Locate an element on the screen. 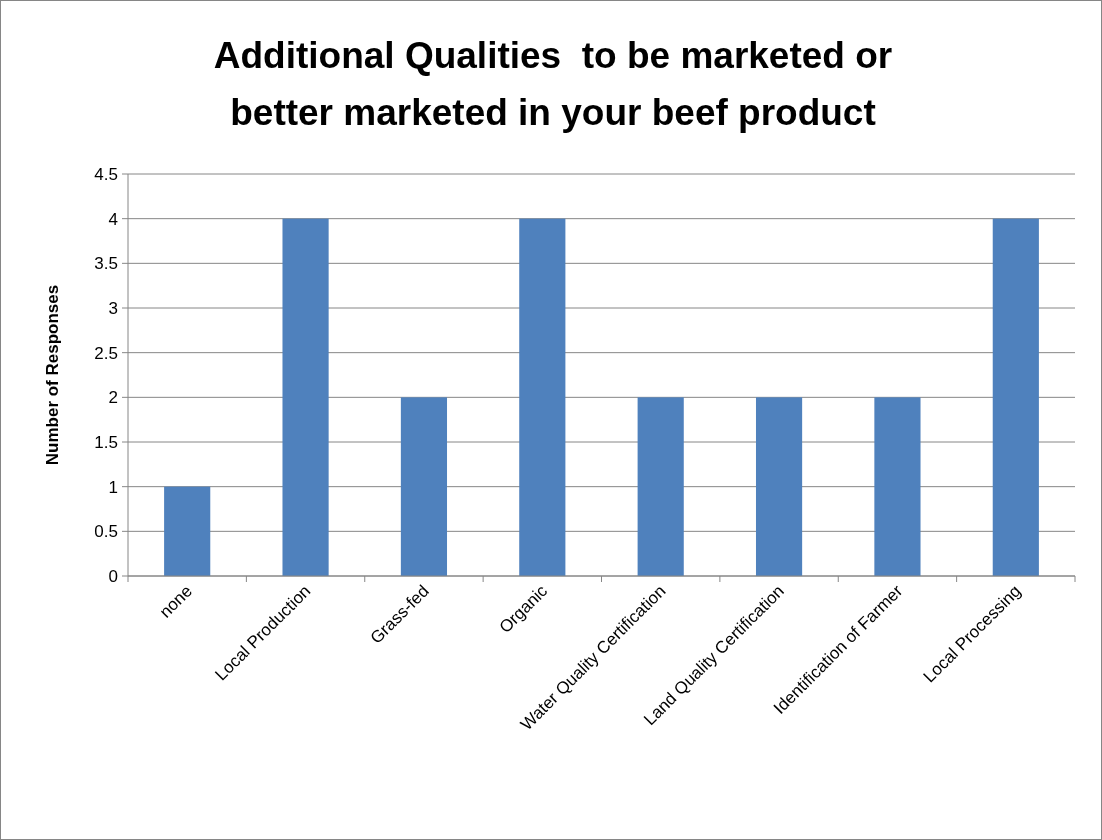 The width and height of the screenshot is (1102, 840). y-tick-label: 0.5 is located at coordinates (106, 532).